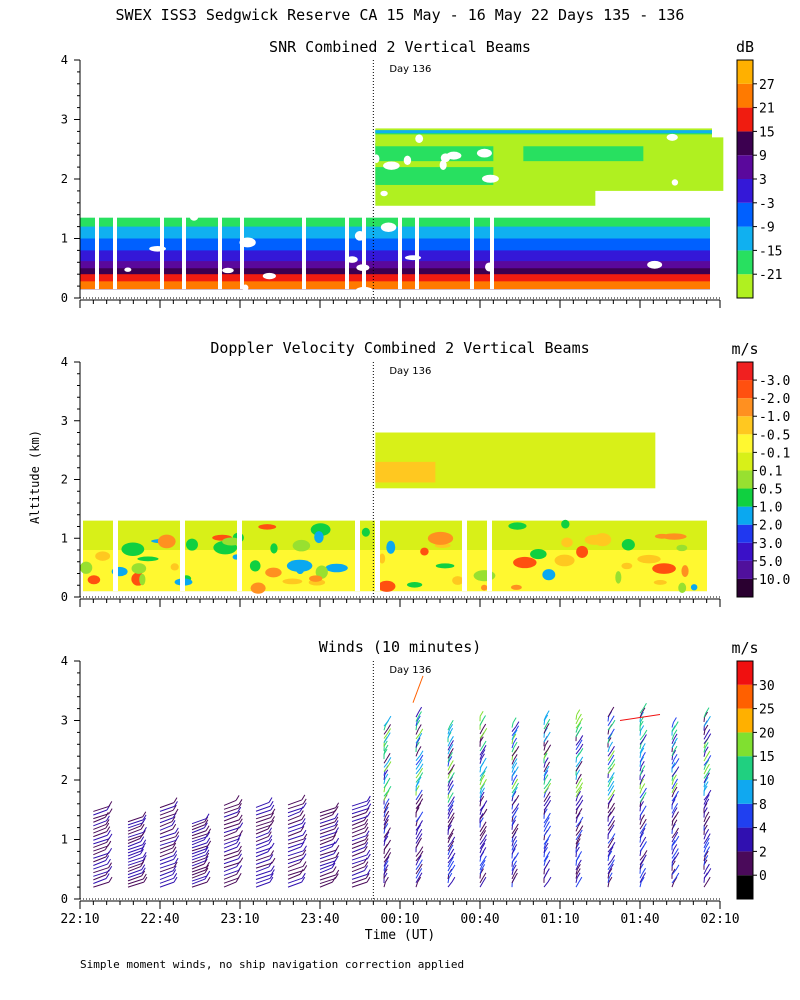  I want to click on colorbar-label: 21, so click(767, 109).